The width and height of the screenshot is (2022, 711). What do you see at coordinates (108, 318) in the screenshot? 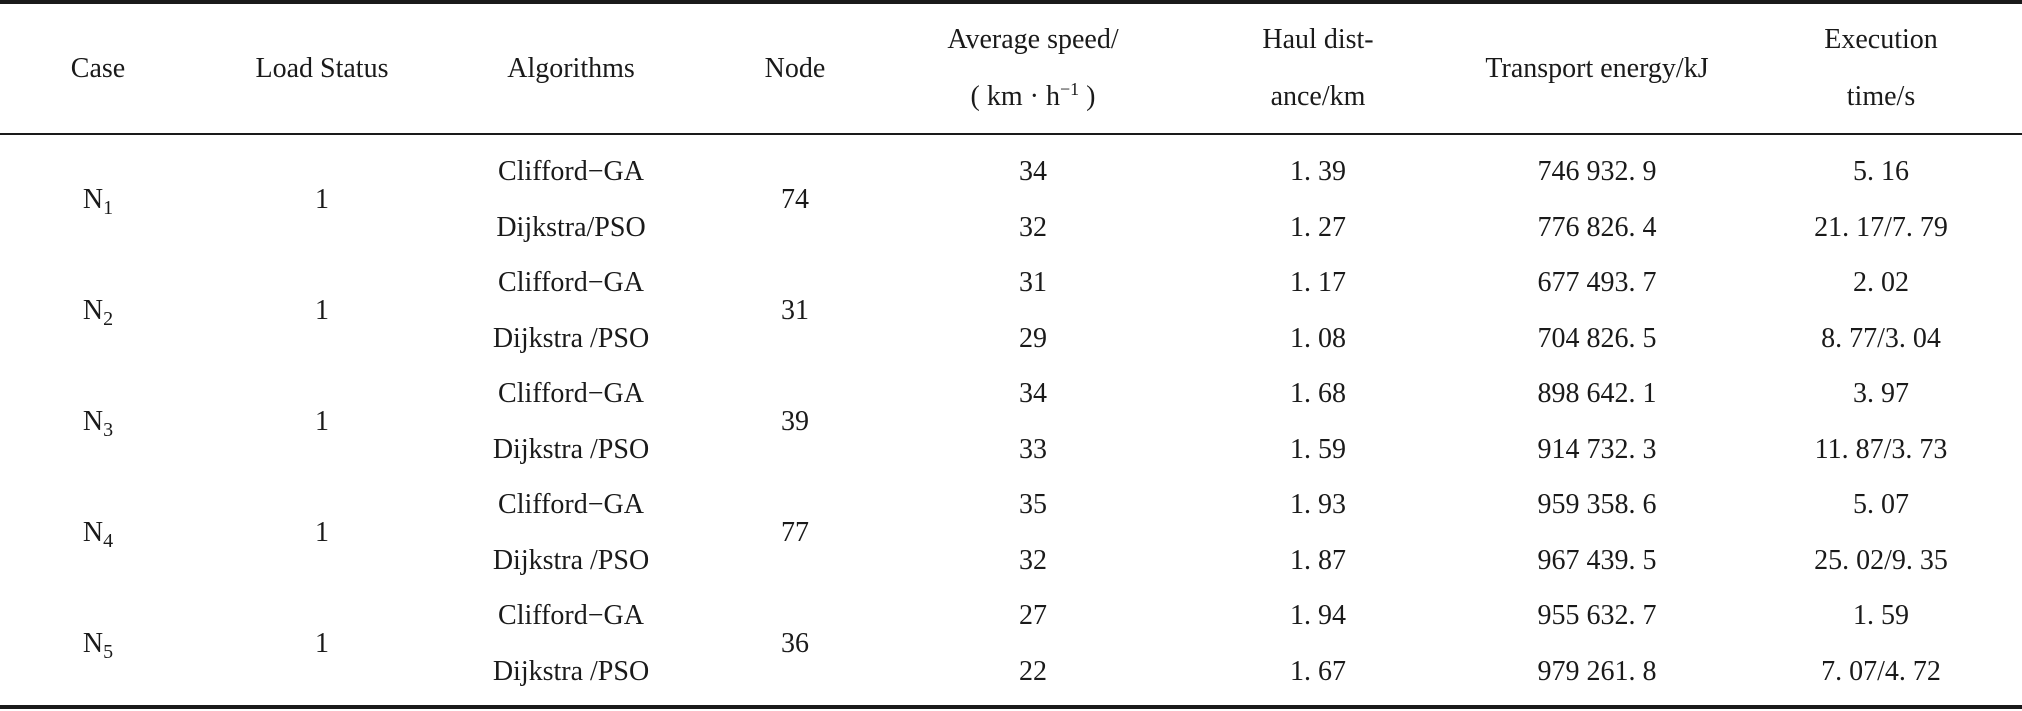
I see `case-subscript: 2` at bounding box center [108, 318].